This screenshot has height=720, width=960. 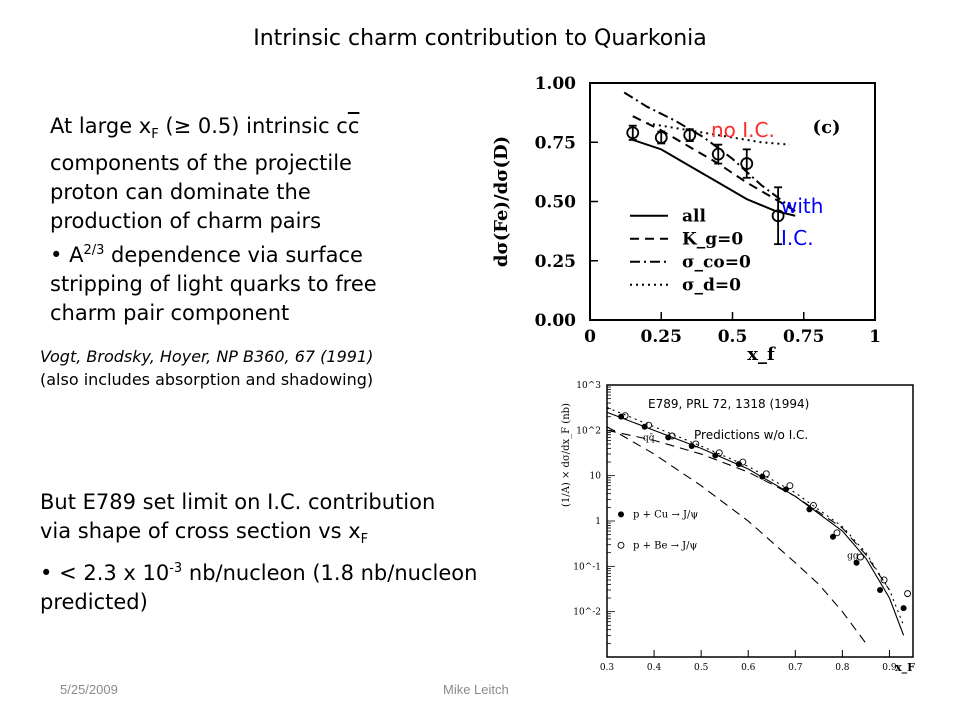 I want to click on legend-label: σ_d=0, so click(x=711, y=286).